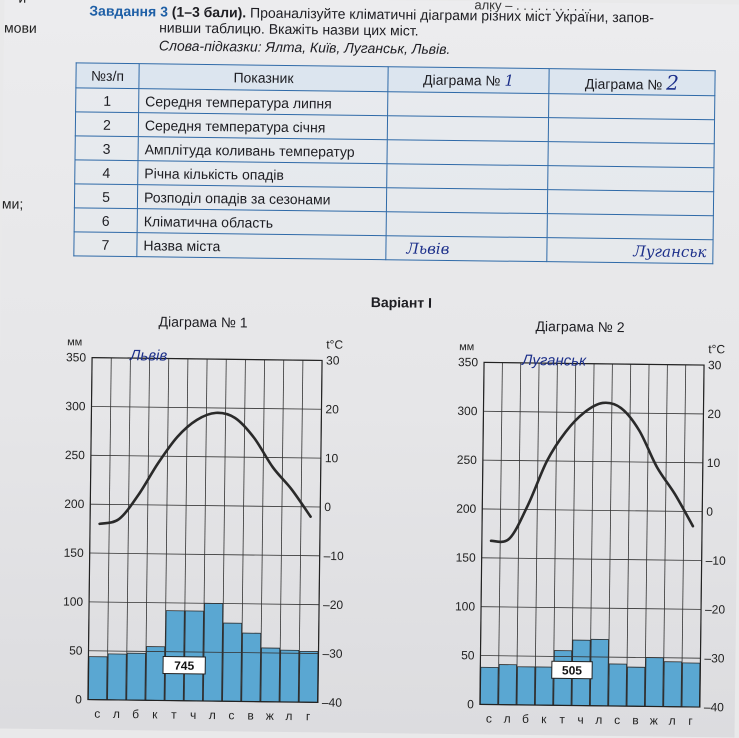 The width and height of the screenshot is (739, 738). I want to click on header-number: №з/п, so click(107, 75).